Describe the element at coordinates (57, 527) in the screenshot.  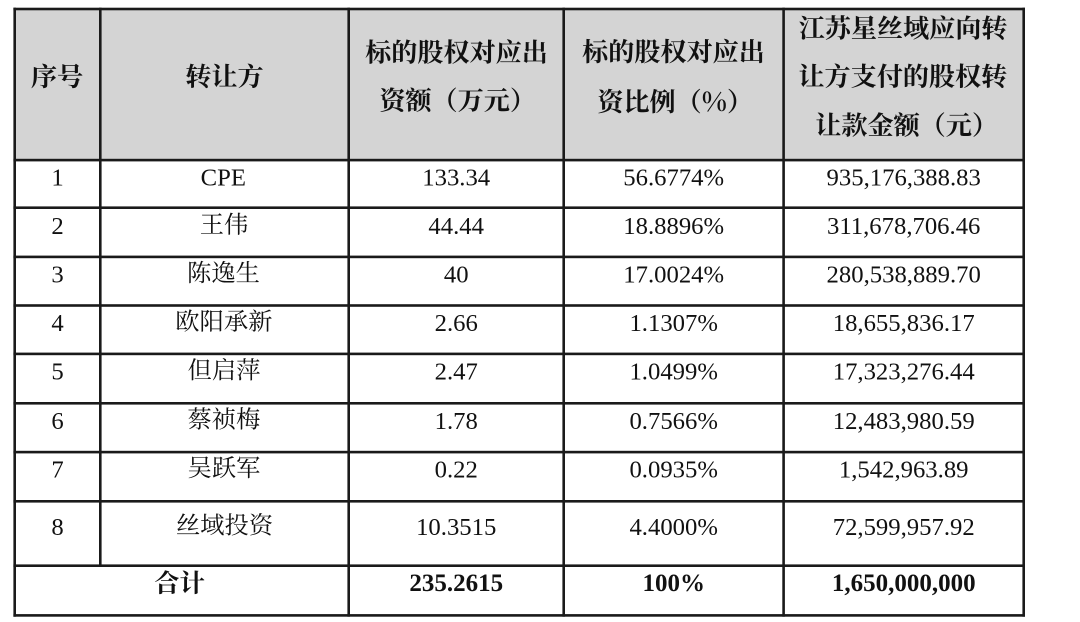
I see `svg-text: 8` at that location.